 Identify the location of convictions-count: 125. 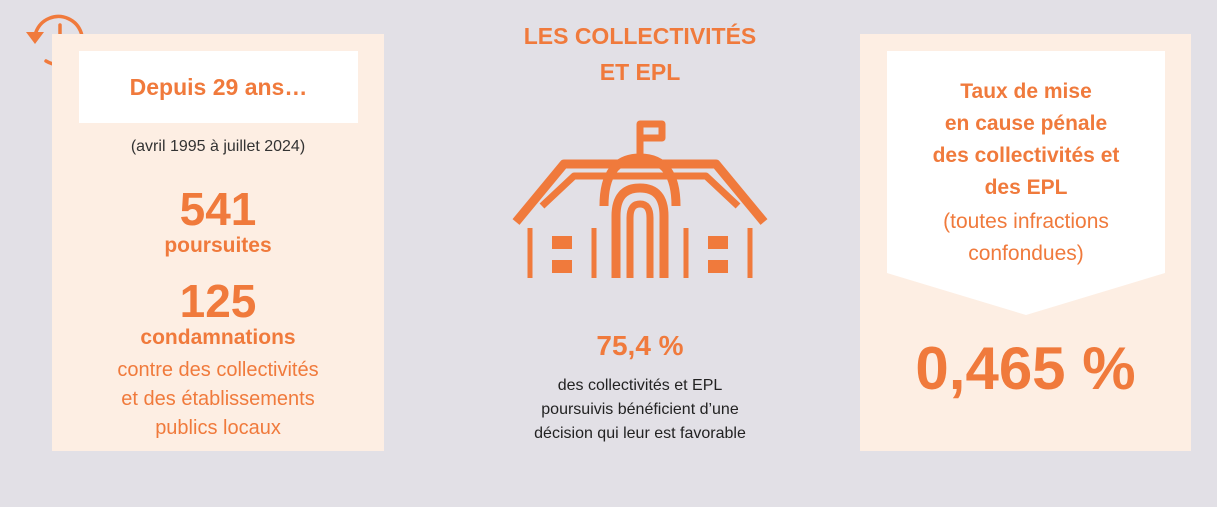
(218, 301).